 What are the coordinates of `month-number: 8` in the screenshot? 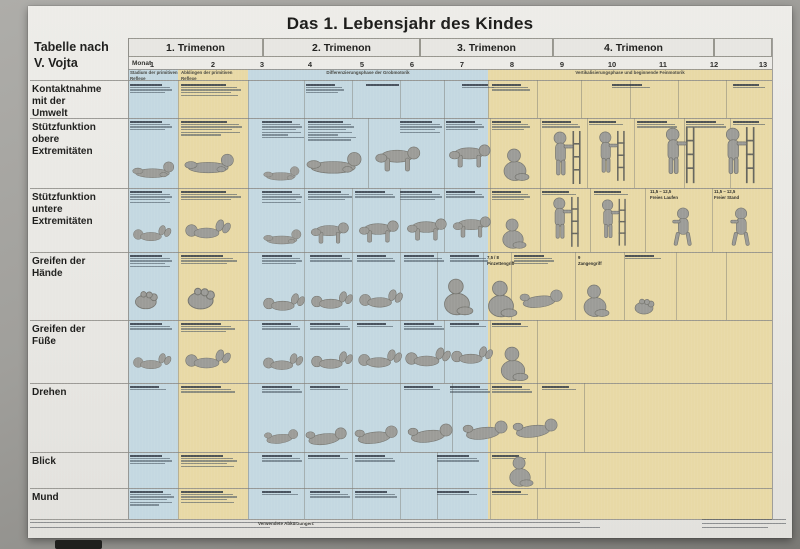 It's located at (512, 64).